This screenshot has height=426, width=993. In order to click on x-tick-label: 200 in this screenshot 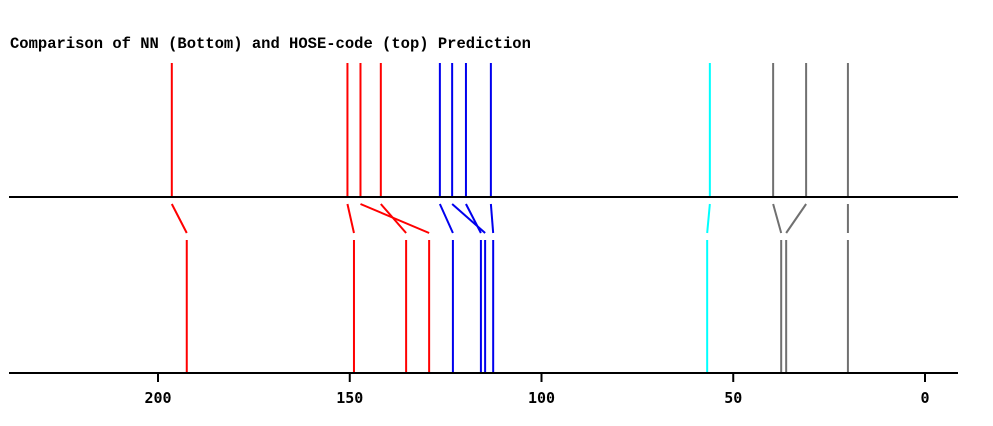, I will do `click(157, 398)`.